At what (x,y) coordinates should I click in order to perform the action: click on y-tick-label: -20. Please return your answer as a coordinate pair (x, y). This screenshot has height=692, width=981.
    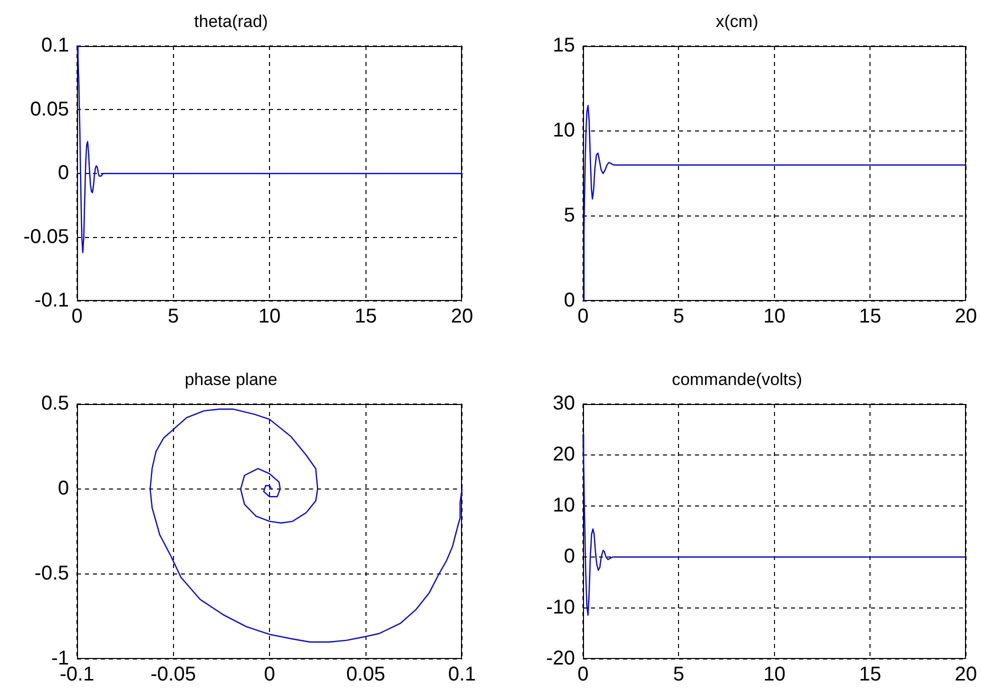
    Looking at the image, I should click on (560, 659).